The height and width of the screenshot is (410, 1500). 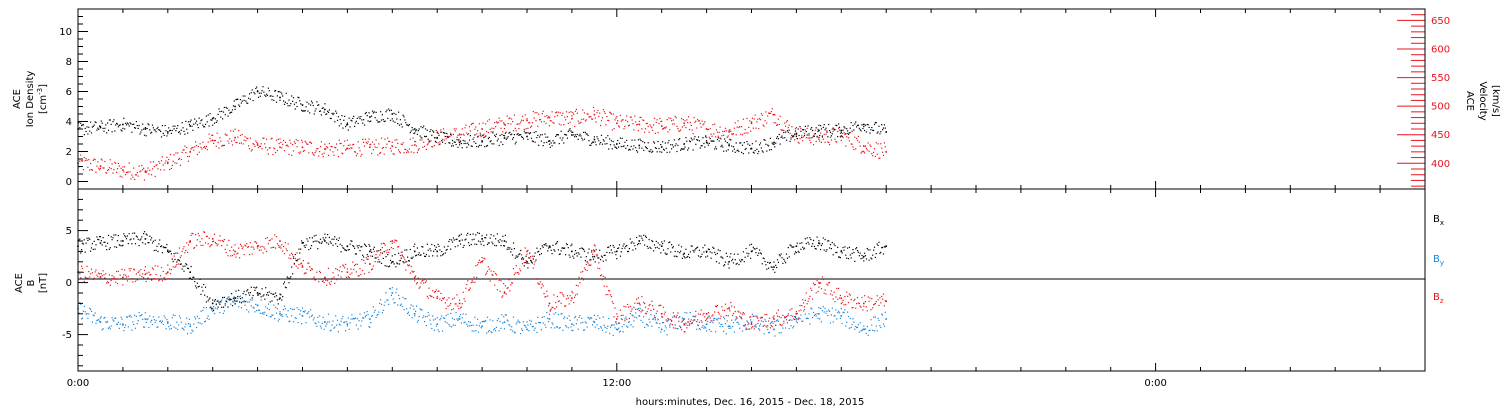 I want to click on density-tick-label: 2, so click(x=69, y=152).